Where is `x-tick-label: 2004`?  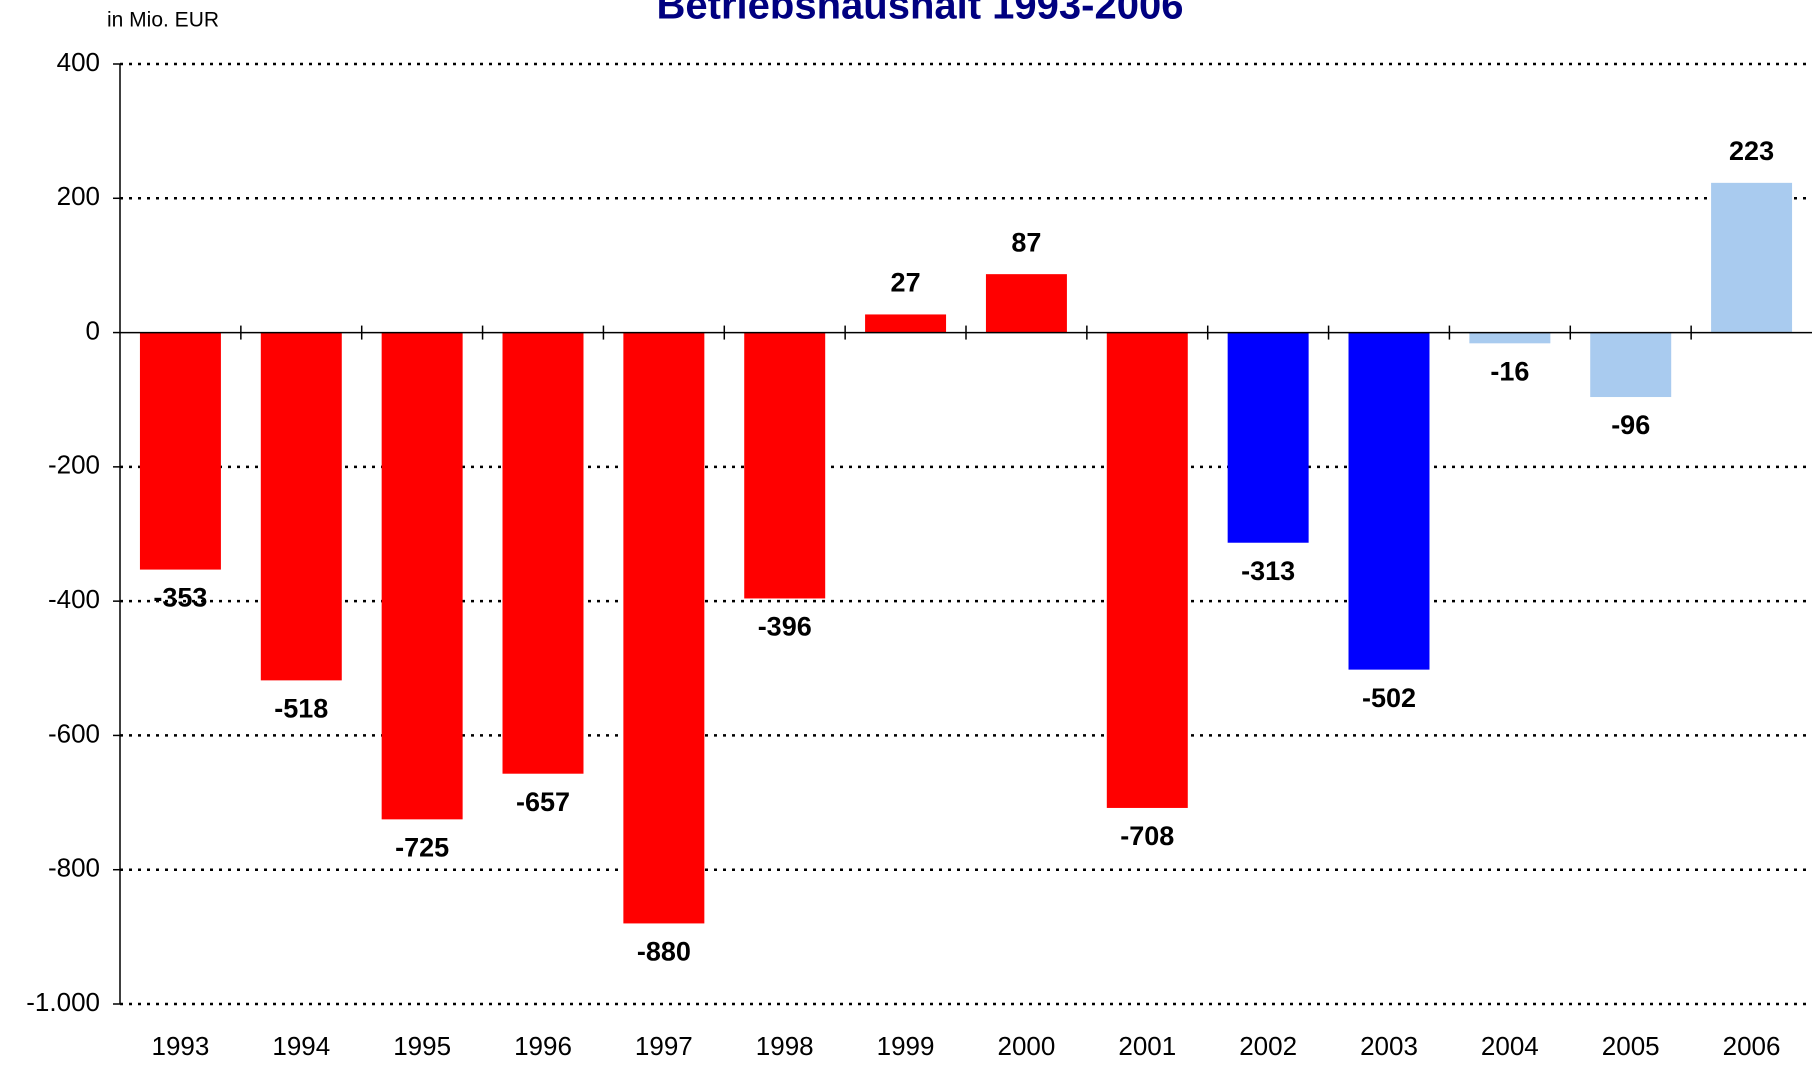 x-tick-label: 2004 is located at coordinates (1510, 1046).